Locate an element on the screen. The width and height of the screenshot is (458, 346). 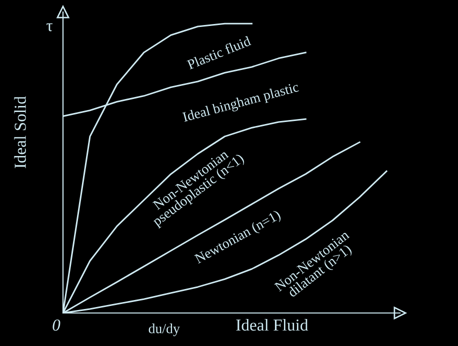
text: τ is located at coordinates (49, 27).